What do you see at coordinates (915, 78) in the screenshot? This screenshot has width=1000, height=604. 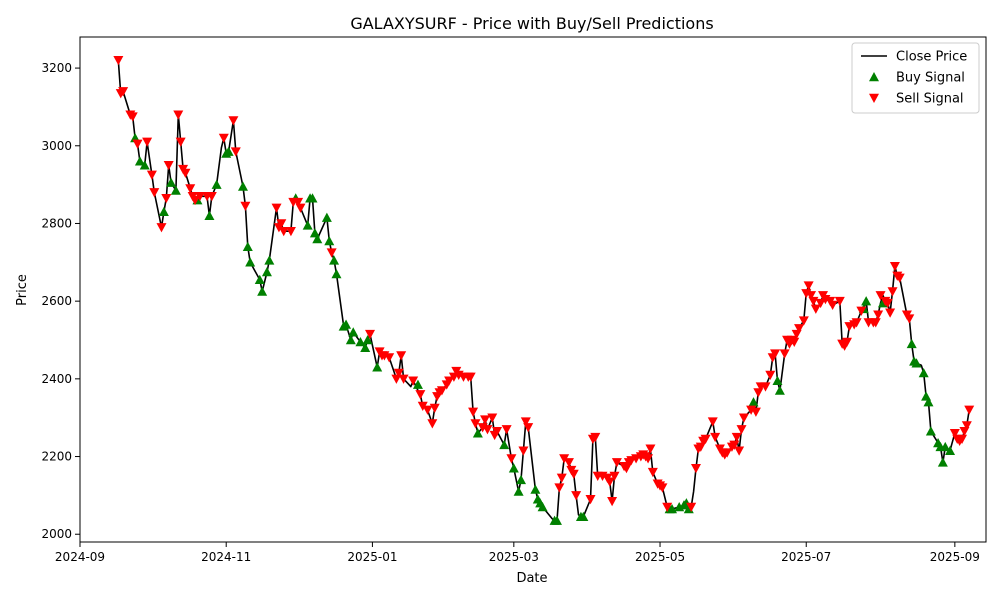 I see `legend: Close Price Buy Signal Sell Signal` at bounding box center [915, 78].